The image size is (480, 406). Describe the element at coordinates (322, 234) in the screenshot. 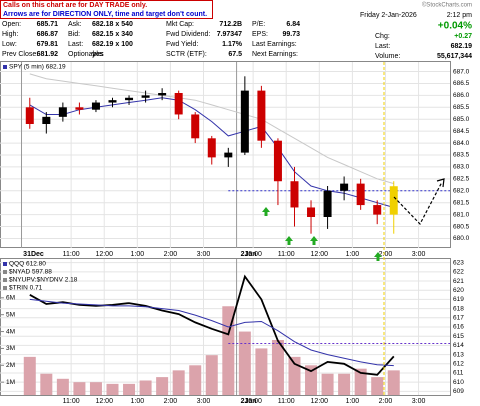

I see `direction-arrows` at that location.